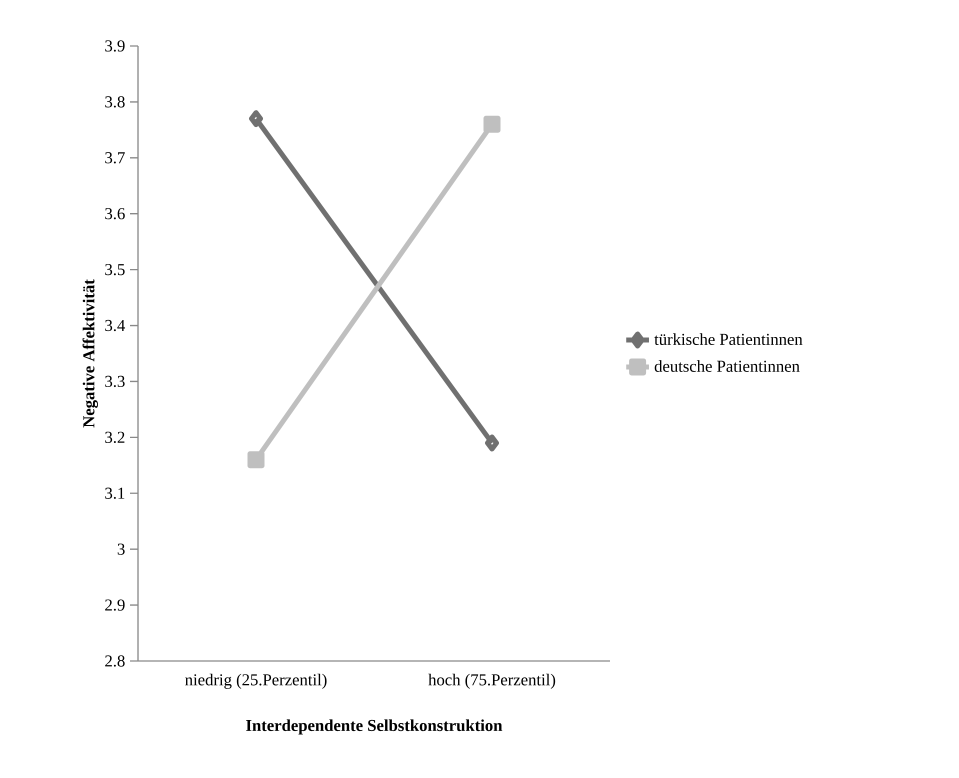 The height and width of the screenshot is (778, 959). What do you see at coordinates (121, 549) in the screenshot?
I see `y-tick-label: 3` at bounding box center [121, 549].